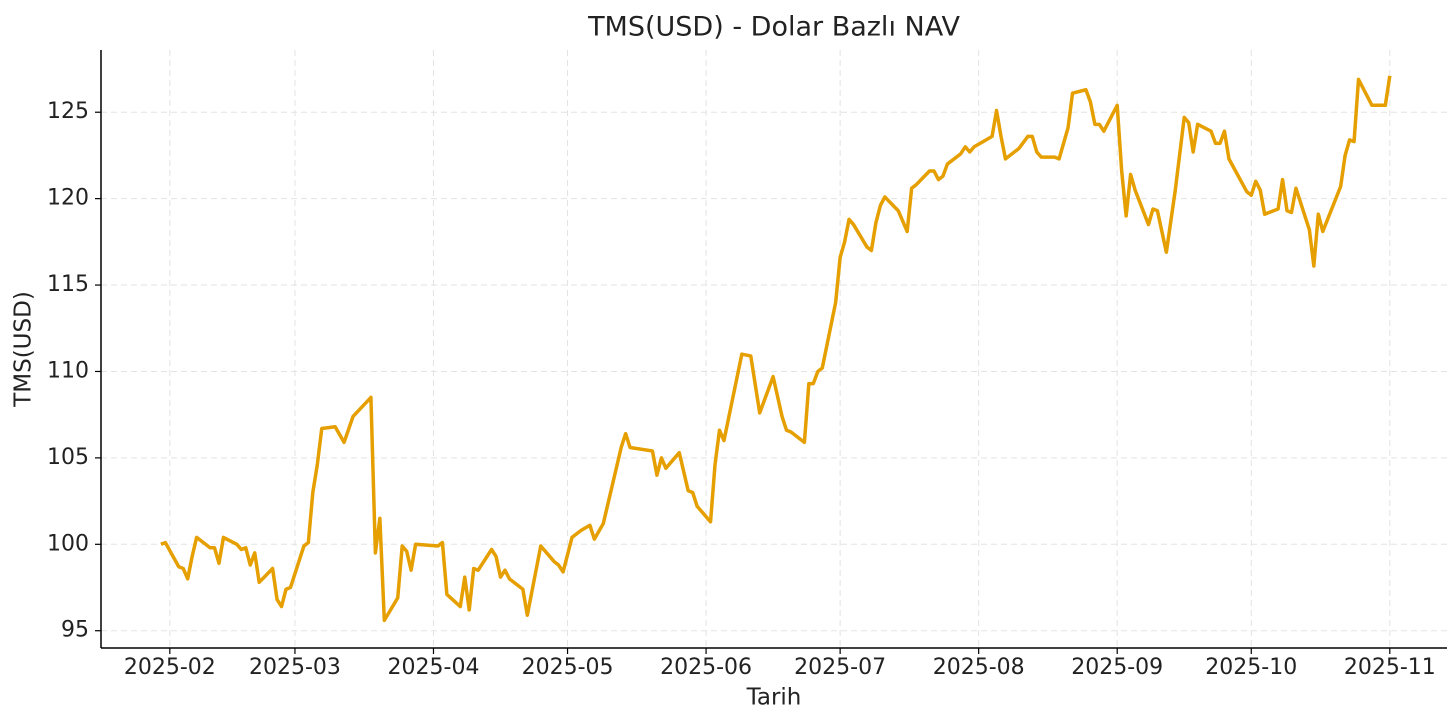 The height and width of the screenshot is (725, 1456). Describe the element at coordinates (68, 198) in the screenshot. I see `y-tick-label: 120` at that location.